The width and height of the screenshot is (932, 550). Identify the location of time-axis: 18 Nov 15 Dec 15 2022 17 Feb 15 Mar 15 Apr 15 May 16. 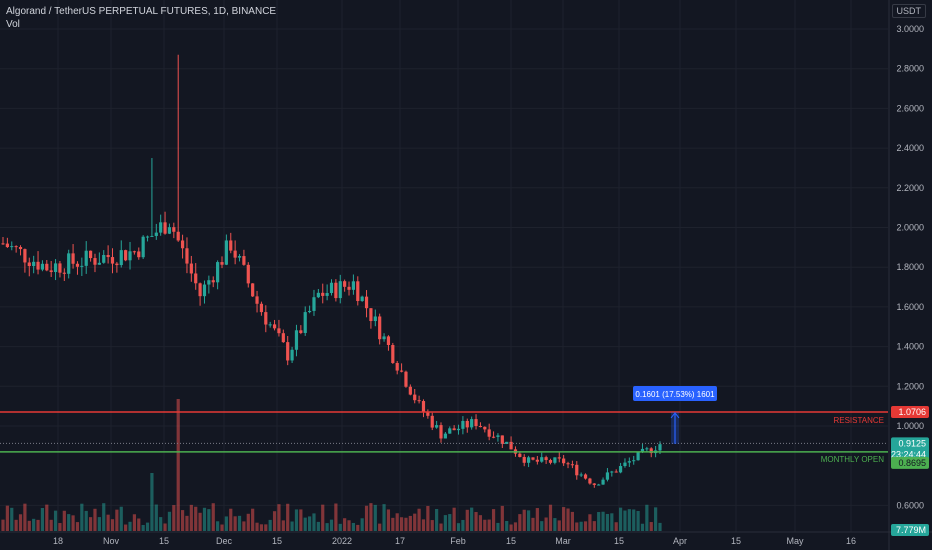
(466, 538).